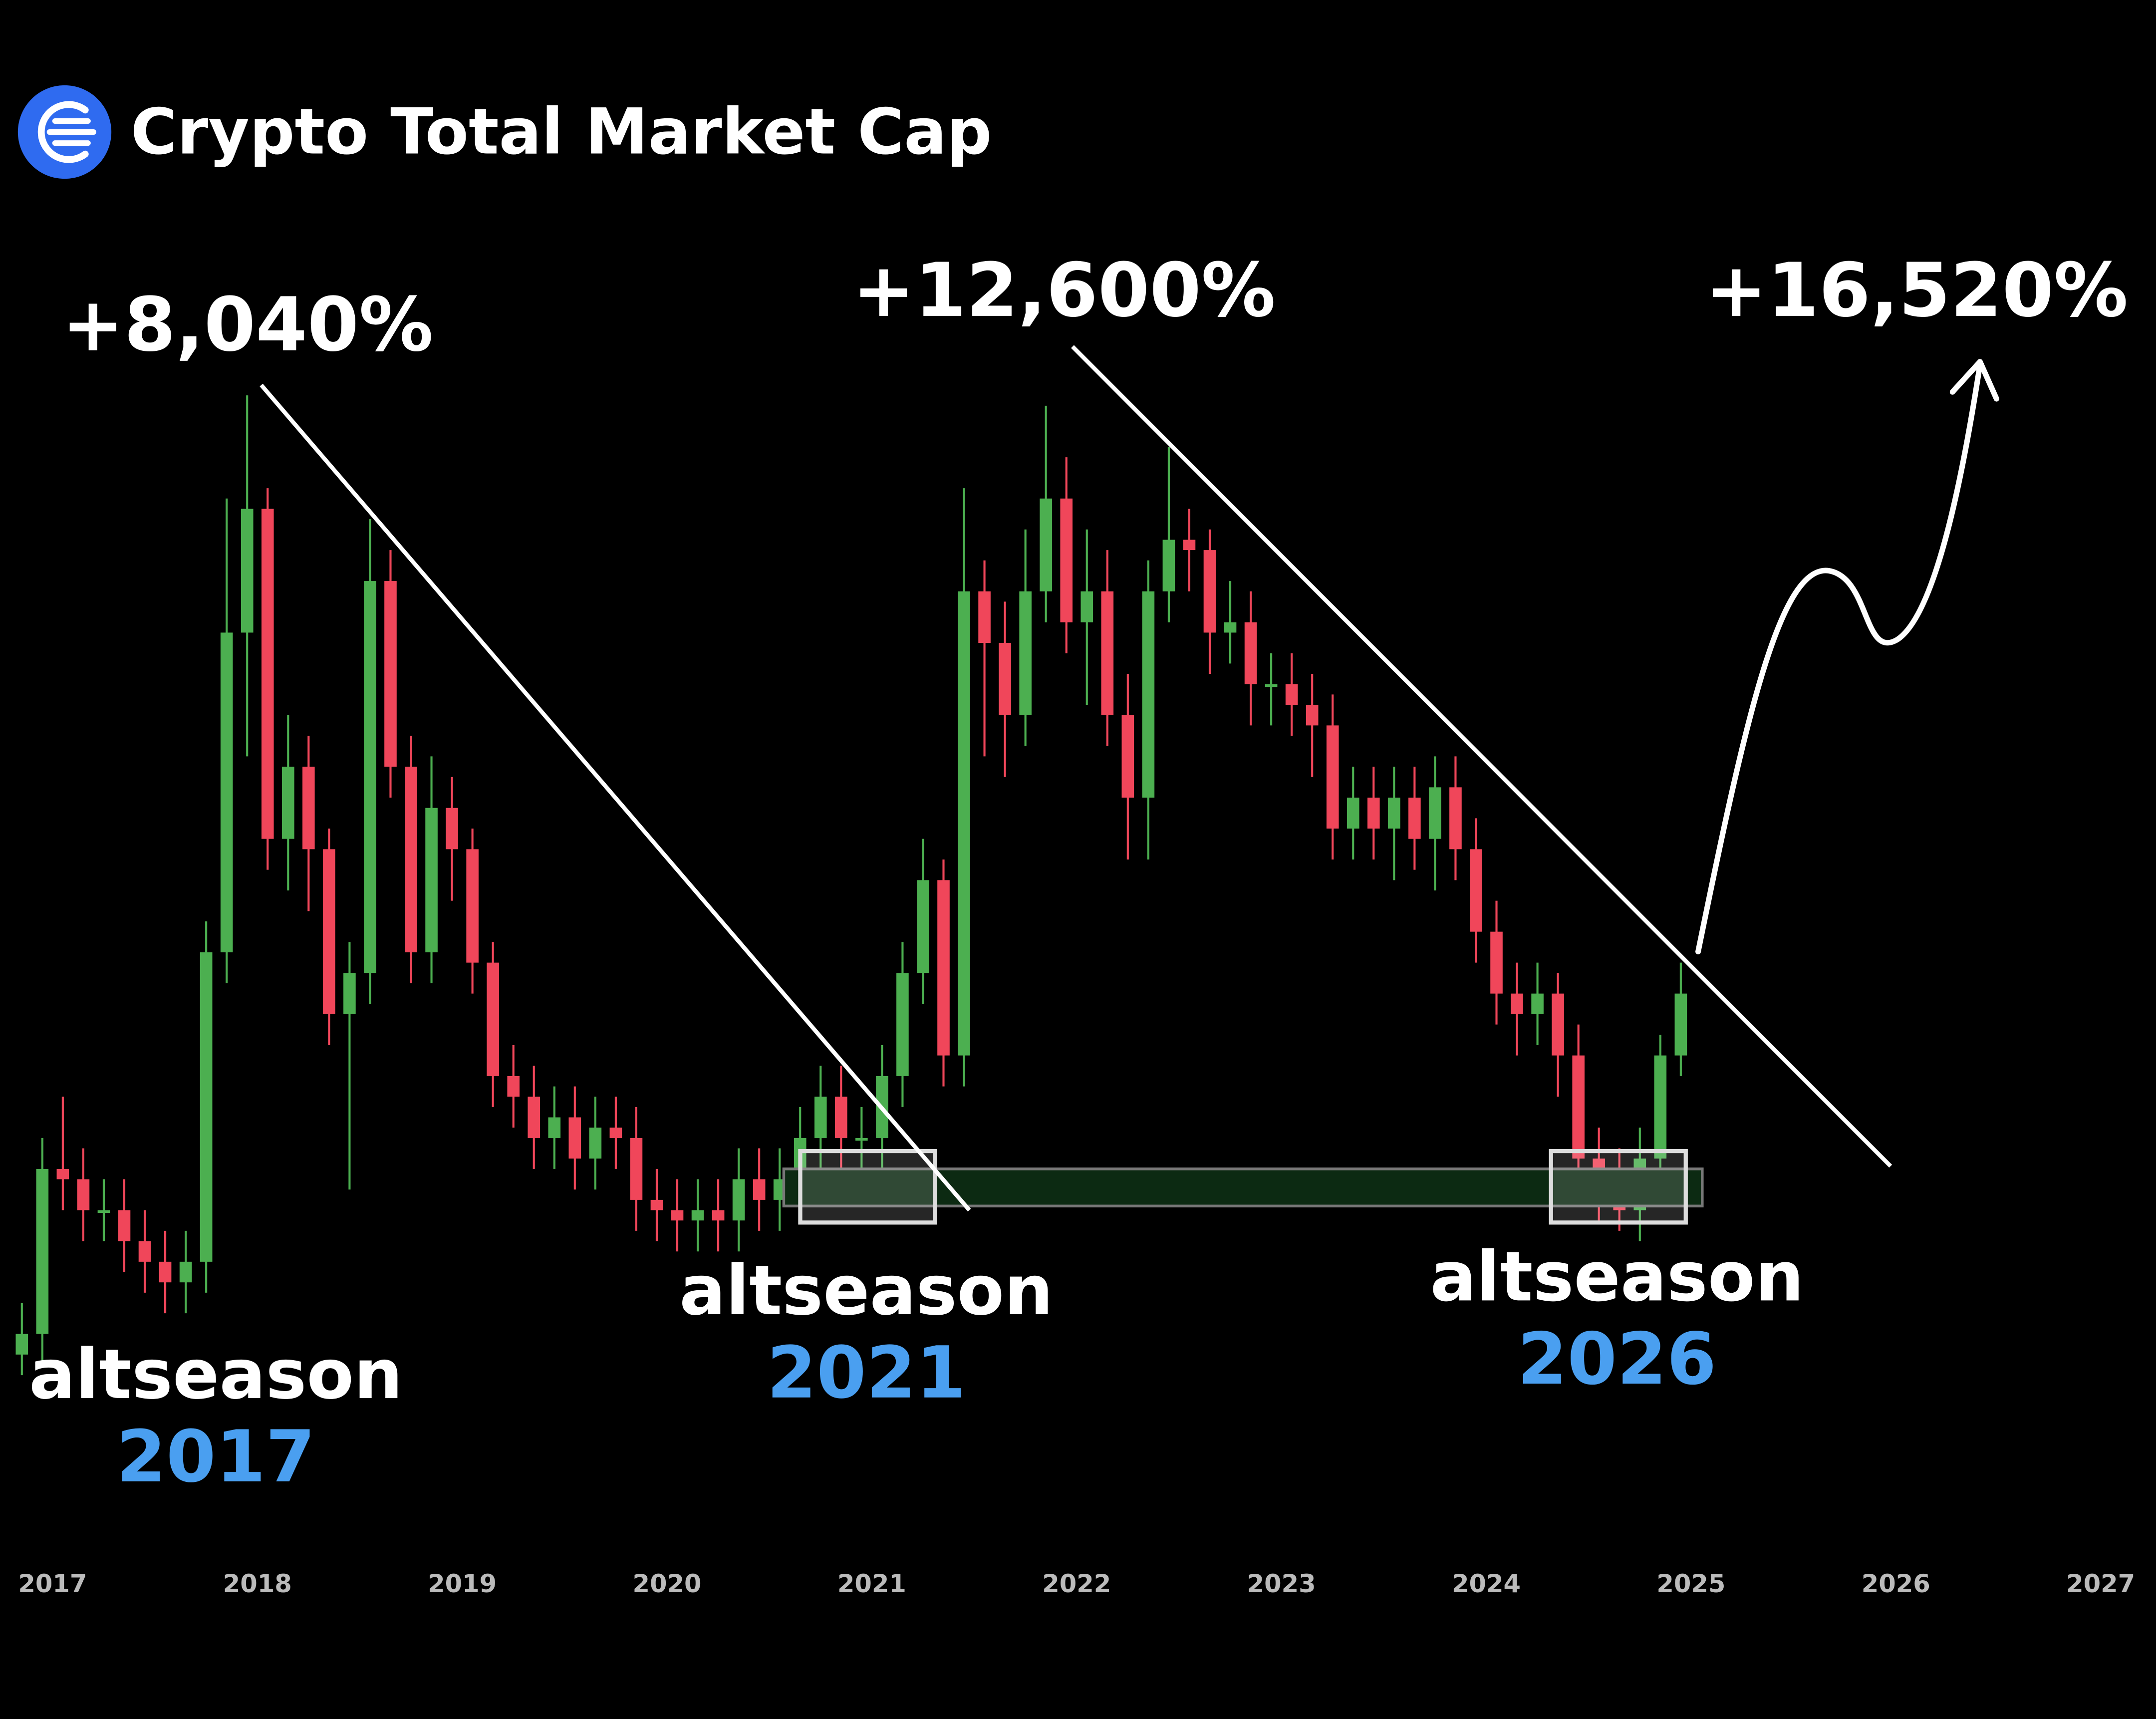  Describe the element at coordinates (1076, 1583) in the screenshot. I see `x-tick-label: 2022` at that location.